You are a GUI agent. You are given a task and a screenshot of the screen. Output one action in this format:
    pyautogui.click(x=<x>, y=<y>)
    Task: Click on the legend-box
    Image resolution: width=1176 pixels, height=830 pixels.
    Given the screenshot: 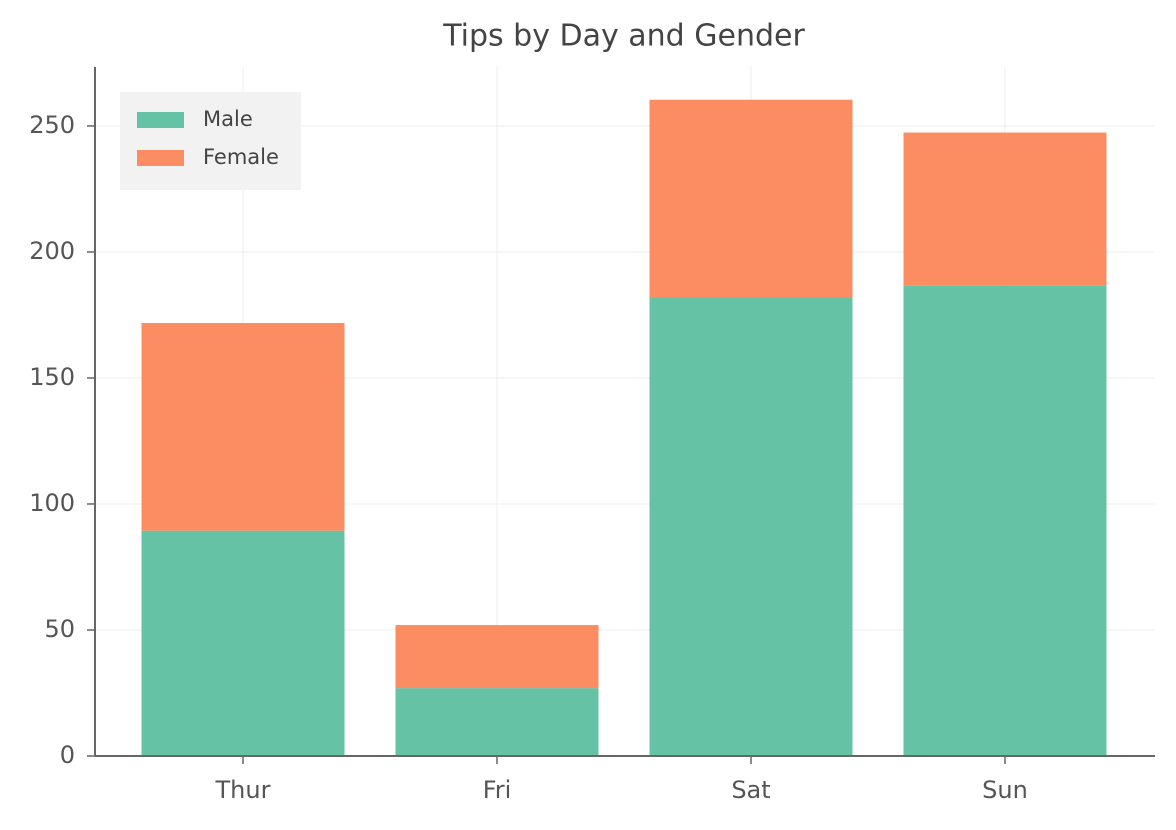 What is the action you would take?
    pyautogui.click(x=210, y=141)
    